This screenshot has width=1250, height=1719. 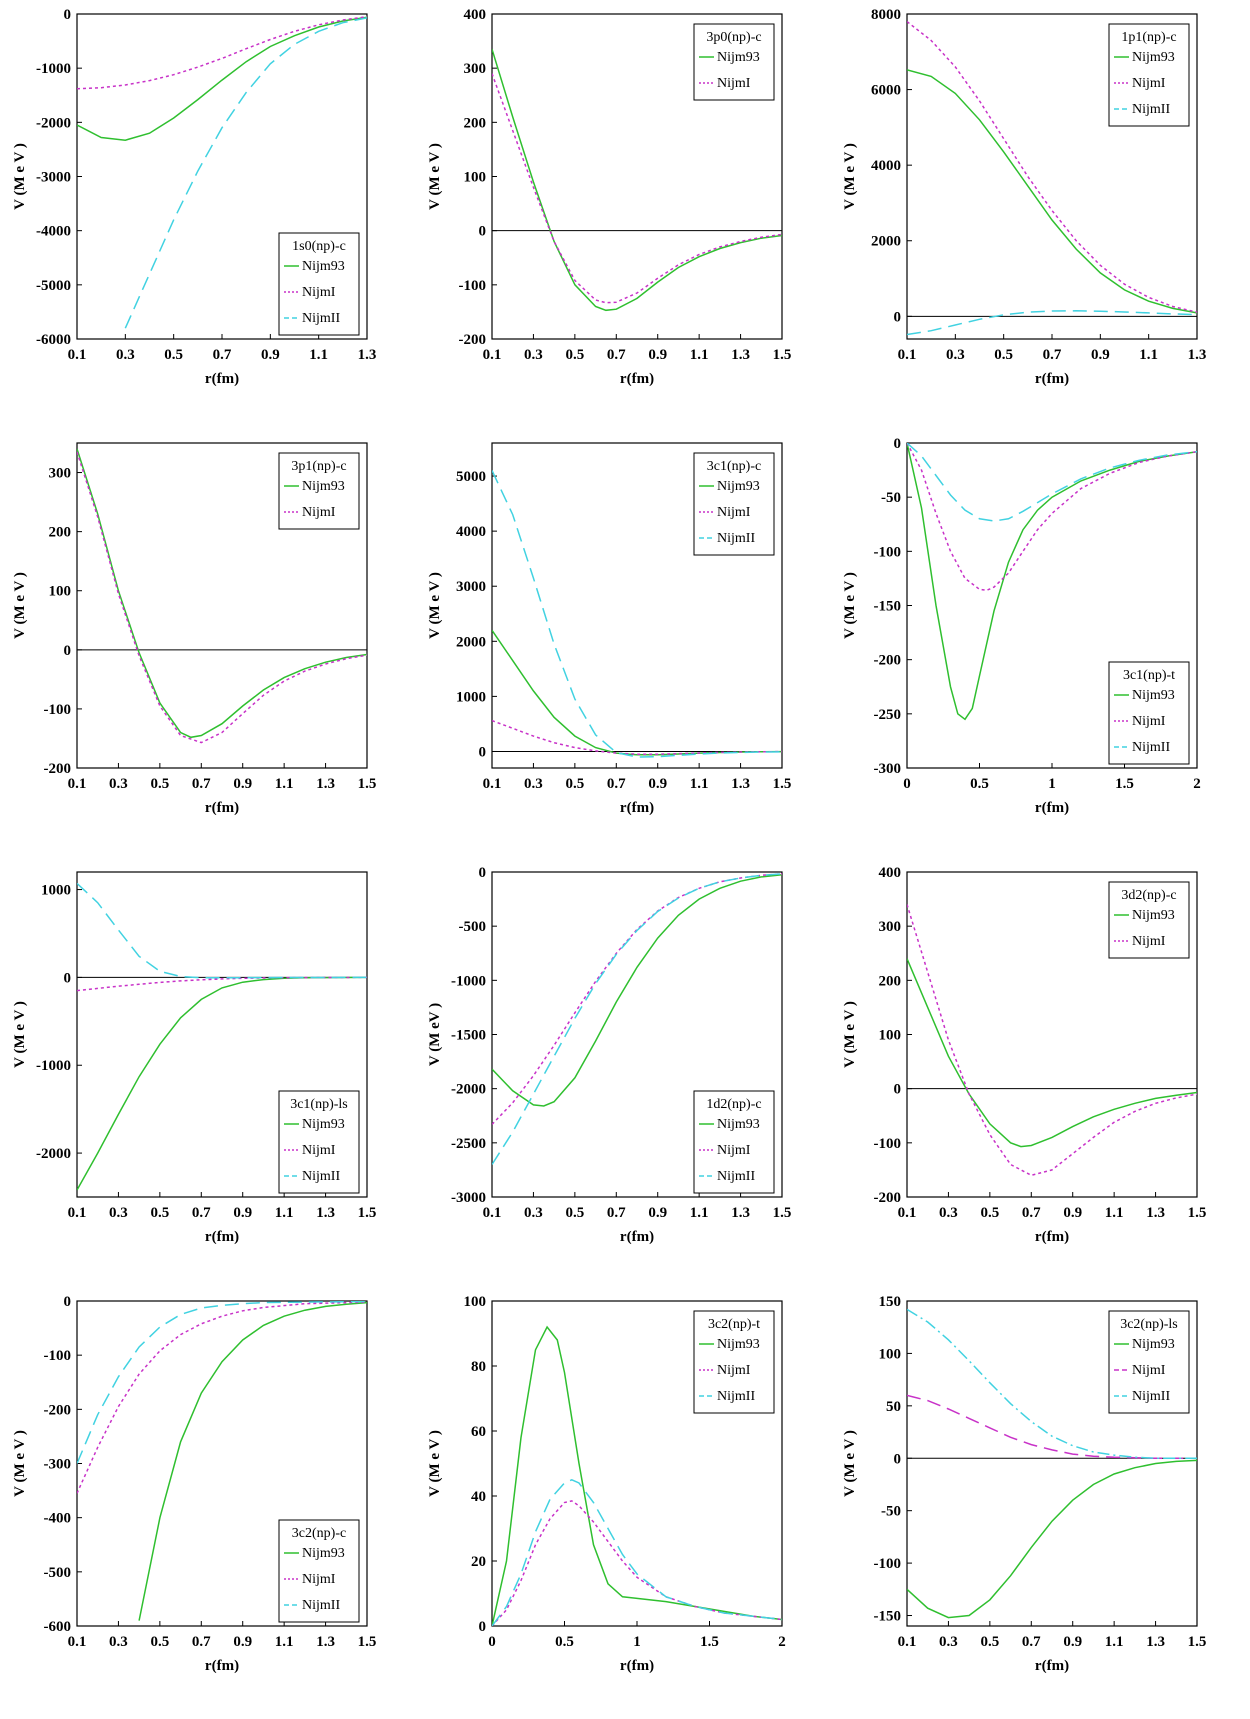 I want to click on y-tick-label: -250, so click(x=888, y=715).